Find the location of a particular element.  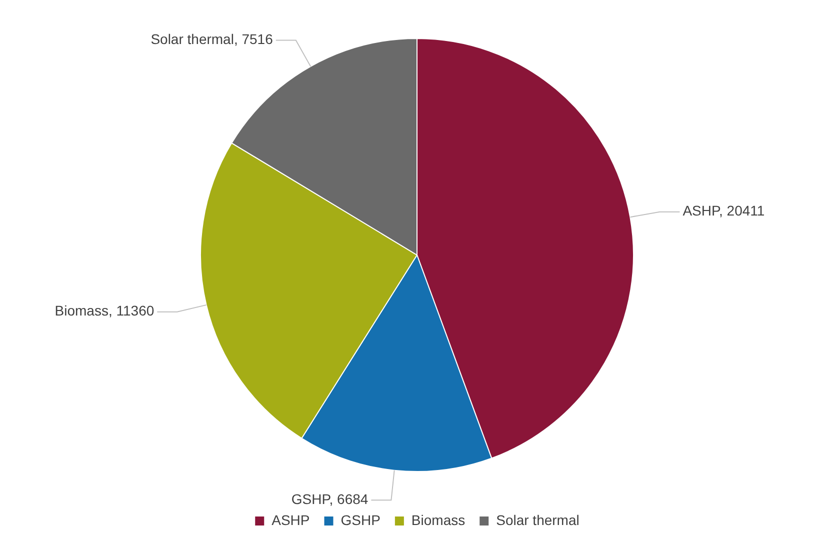

data-label: ASHP, 20411 is located at coordinates (723, 210).